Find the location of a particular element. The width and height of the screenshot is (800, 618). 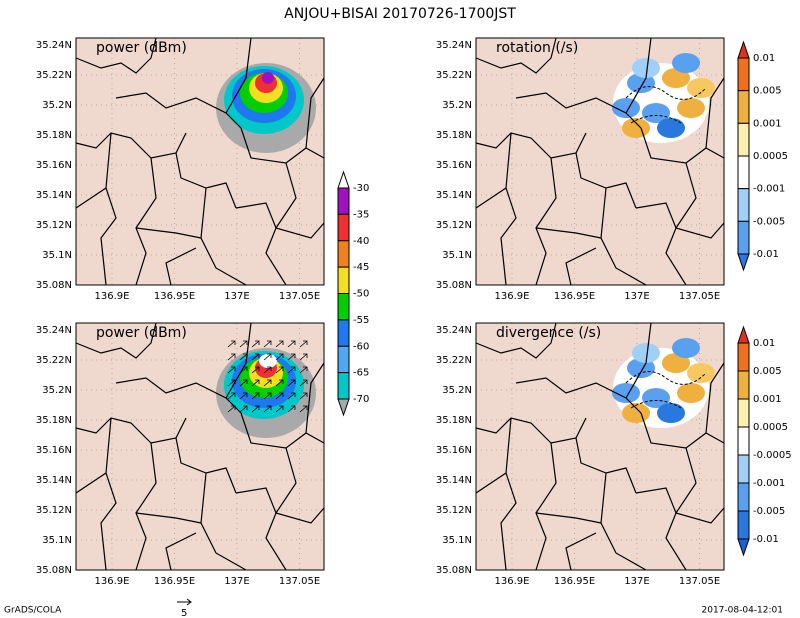

lat-label: 35.18N is located at coordinates (54, 135).